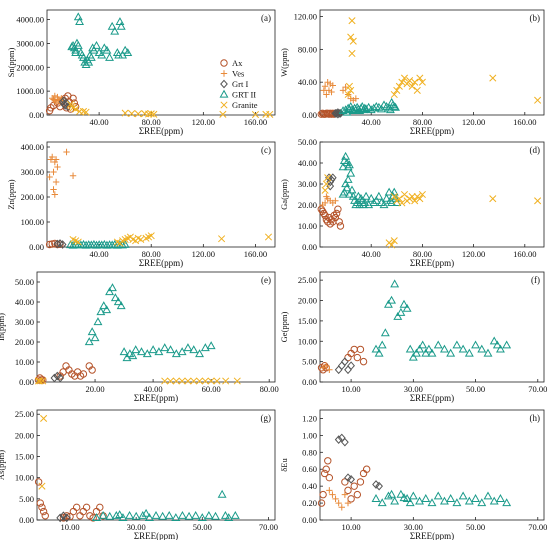  I want to click on point-f-ves, so click(329, 369).